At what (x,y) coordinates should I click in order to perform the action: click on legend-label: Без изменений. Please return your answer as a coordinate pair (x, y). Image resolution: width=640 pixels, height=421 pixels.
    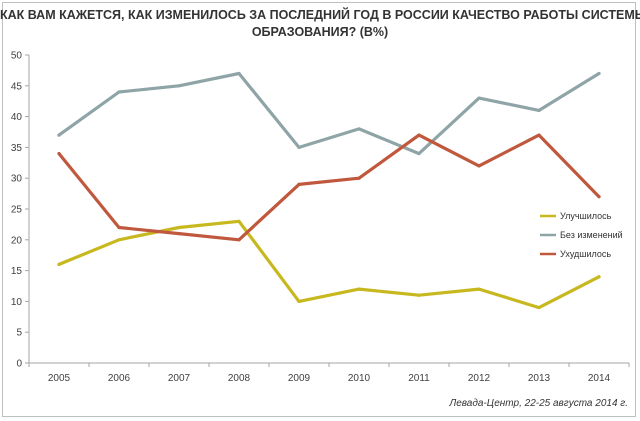
    Looking at the image, I should click on (591, 235).